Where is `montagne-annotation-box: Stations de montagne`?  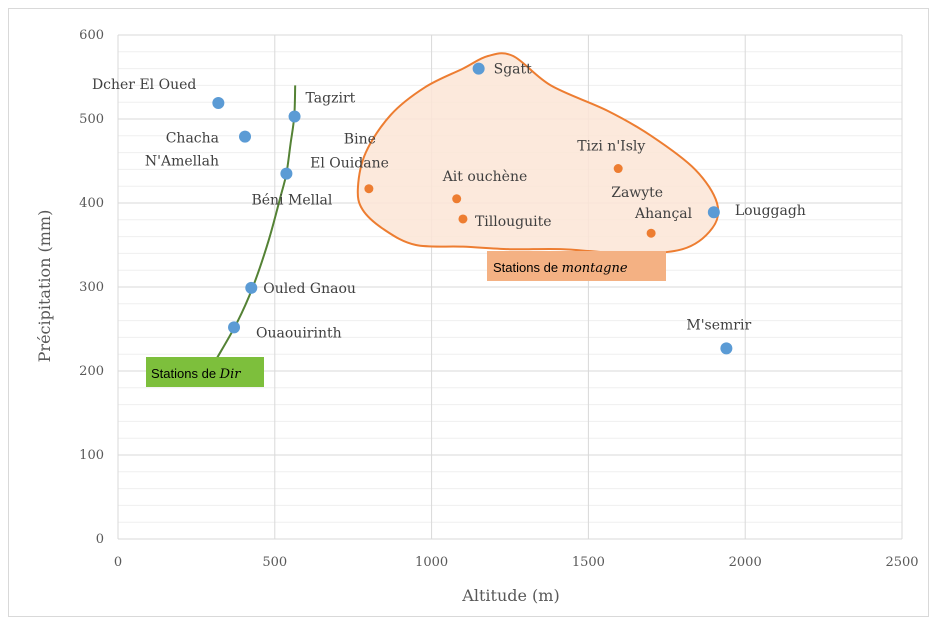
montagne-annotation-box: Stations de montagne is located at coordinates (576, 266).